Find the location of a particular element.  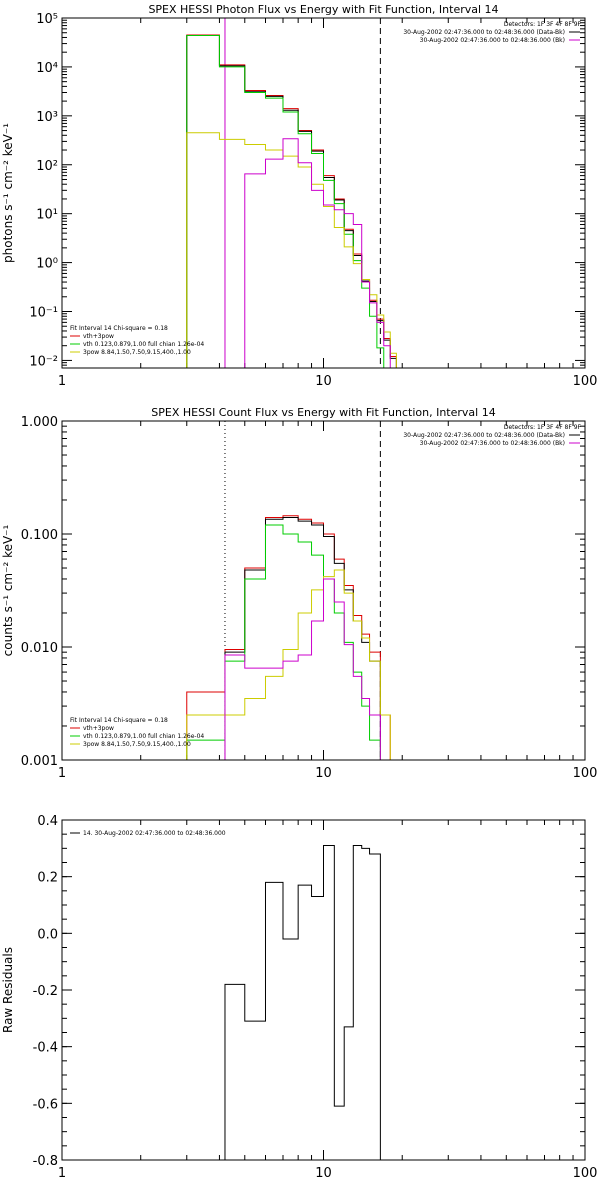

y-tick-label: -0.4 is located at coordinates (45, 1048).